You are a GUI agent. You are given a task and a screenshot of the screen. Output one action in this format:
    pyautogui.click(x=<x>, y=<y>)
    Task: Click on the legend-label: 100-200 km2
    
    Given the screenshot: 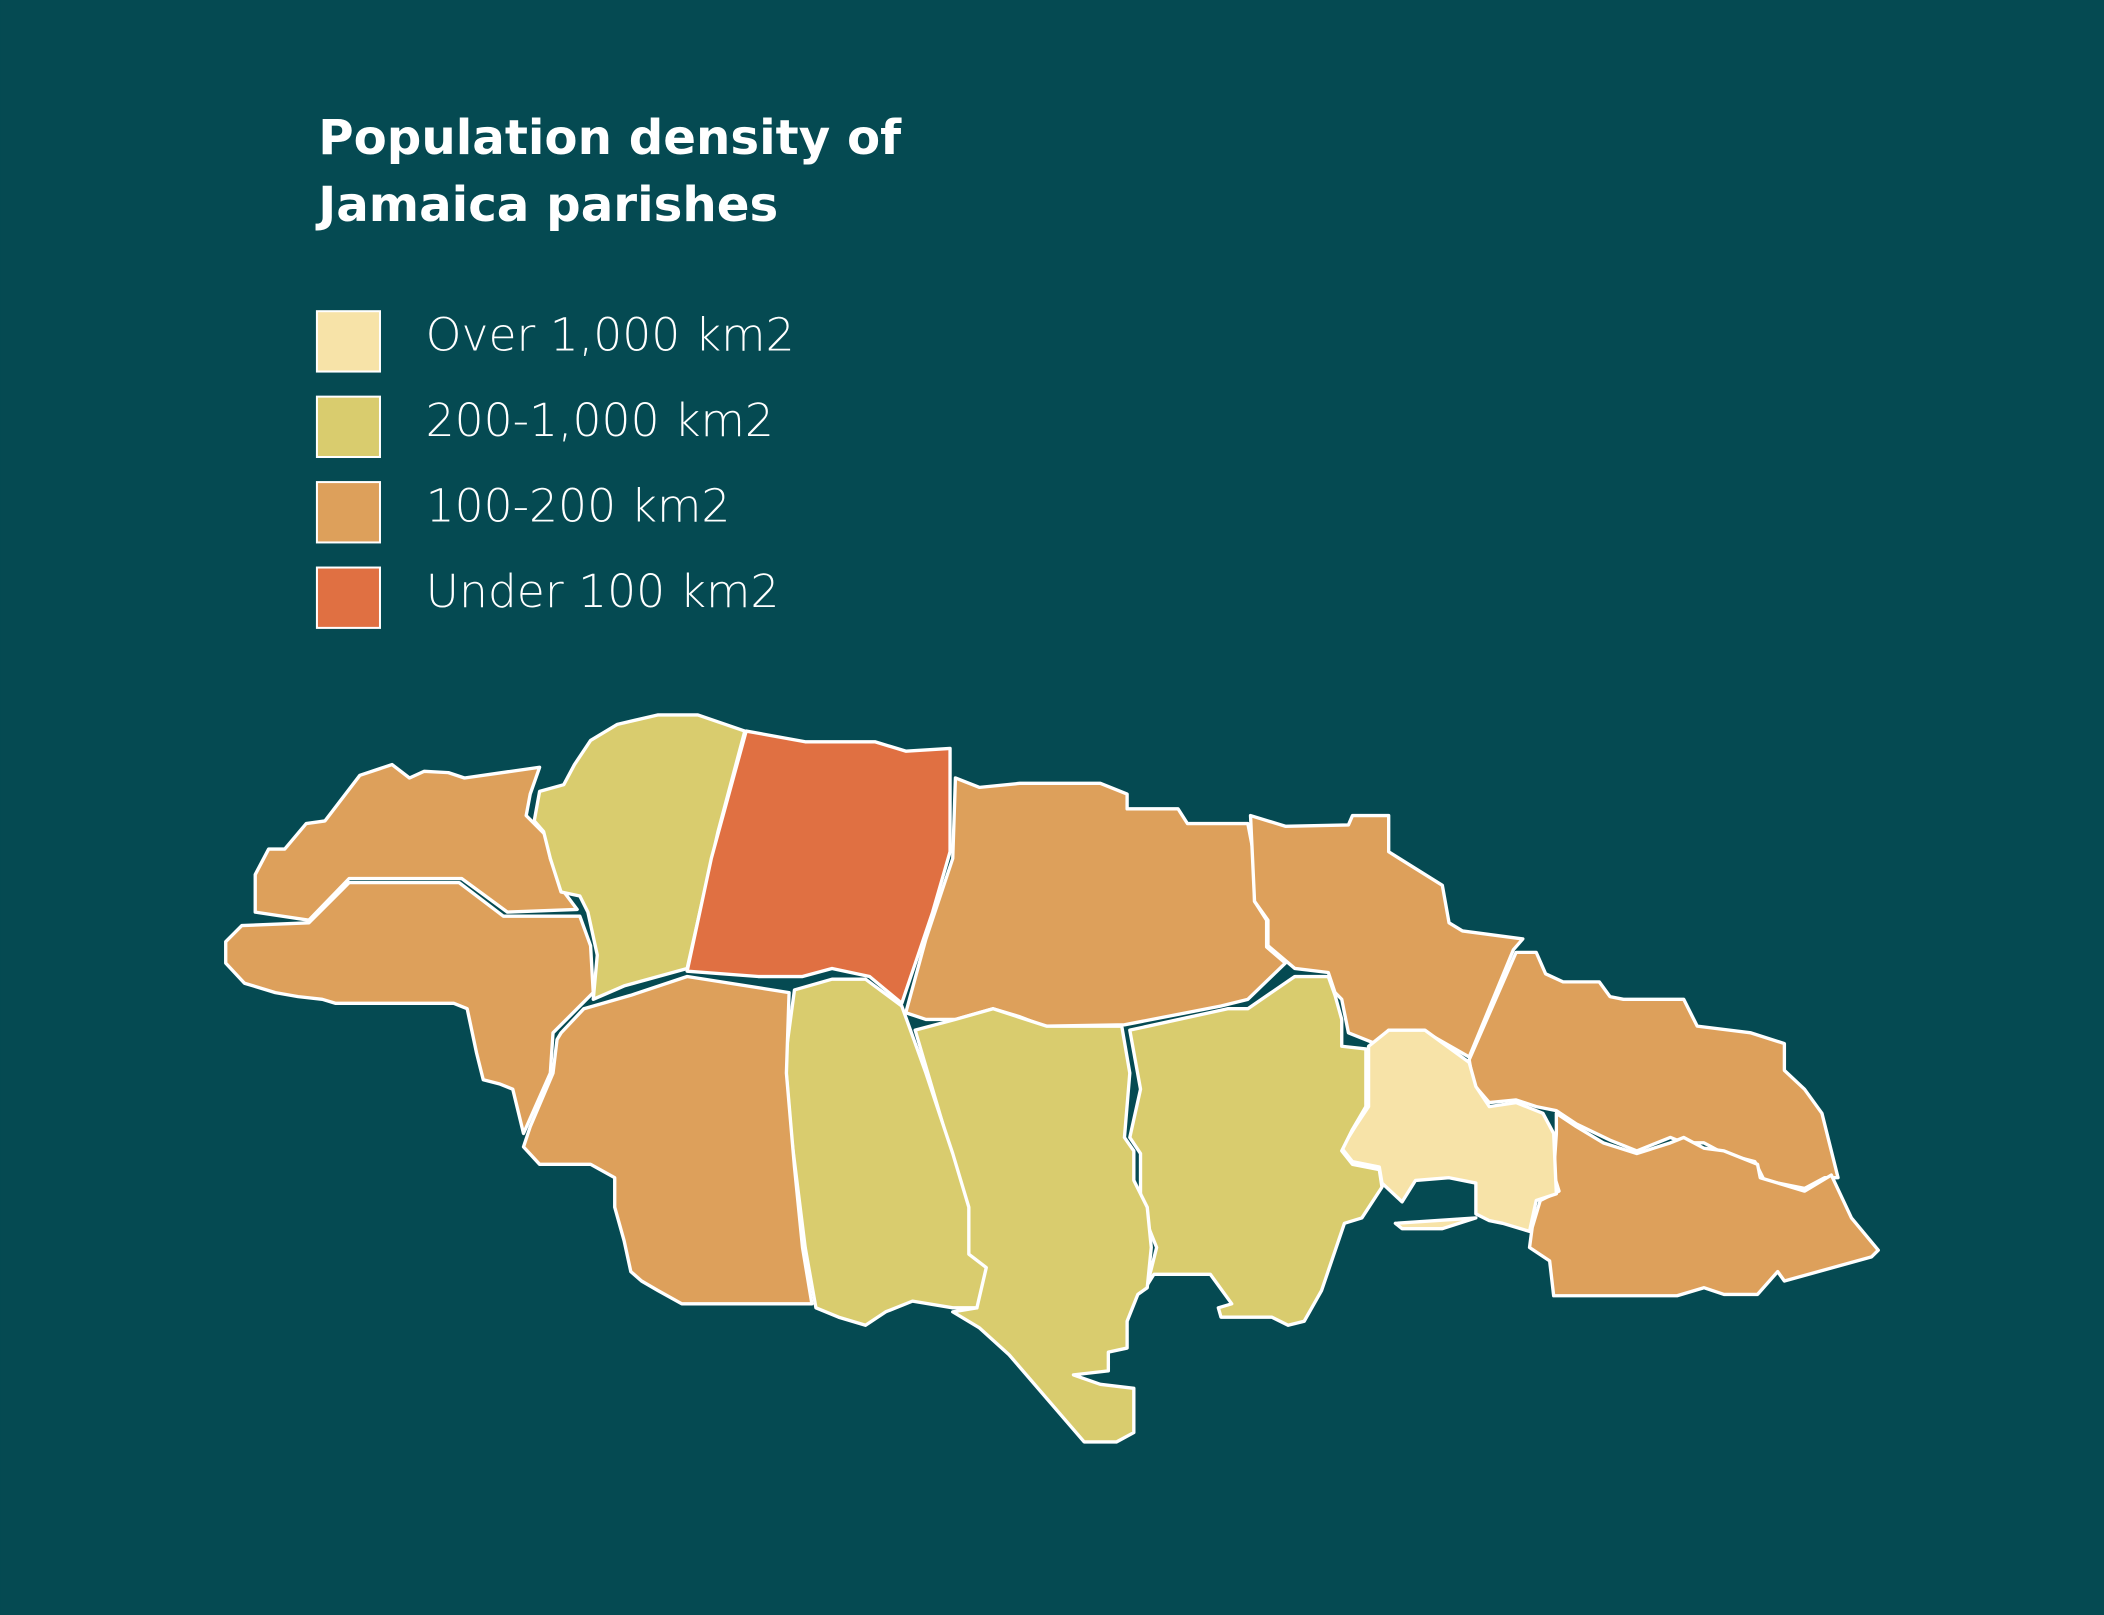 What is the action you would take?
    pyautogui.click(x=578, y=505)
    